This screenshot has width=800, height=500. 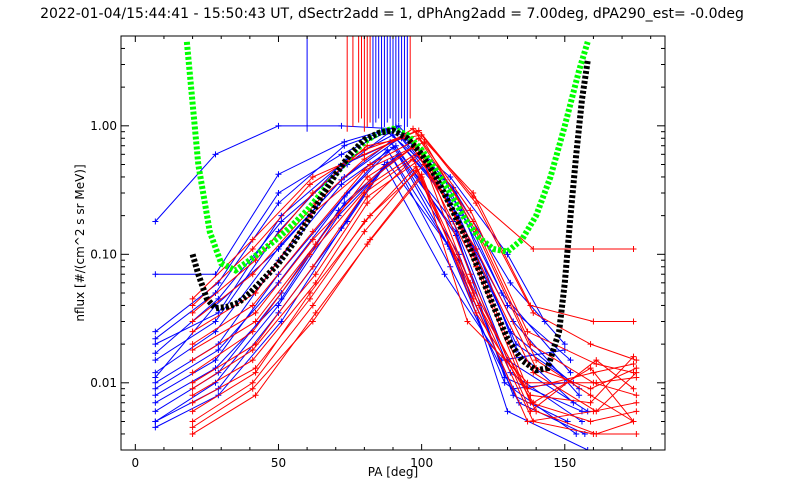 What do you see at coordinates (103, 383) in the screenshot?
I see `y-tick-label: 0.01` at bounding box center [103, 383].